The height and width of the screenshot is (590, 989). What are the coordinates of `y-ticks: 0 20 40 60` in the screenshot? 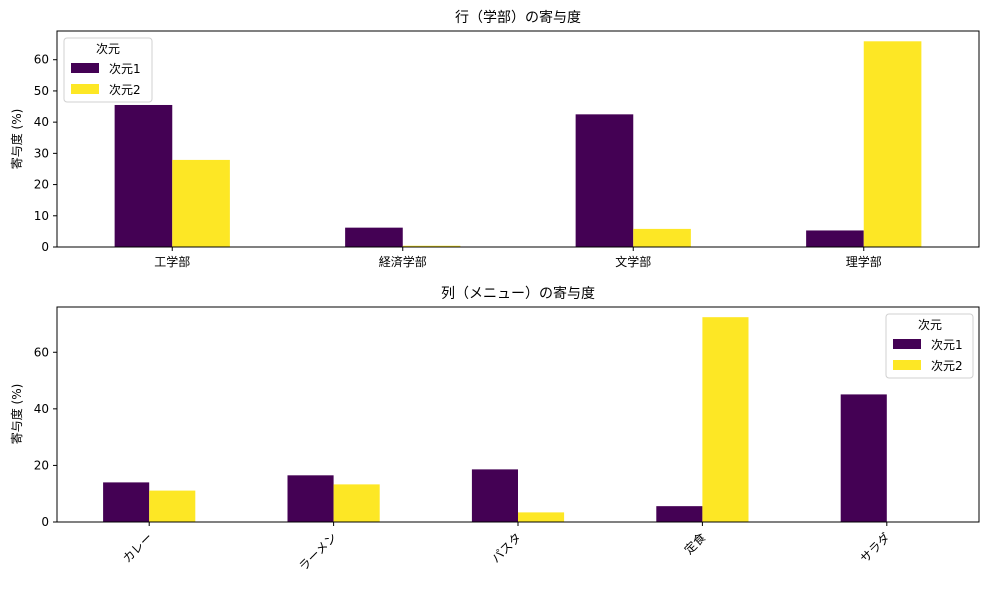 It's located at (45, 437).